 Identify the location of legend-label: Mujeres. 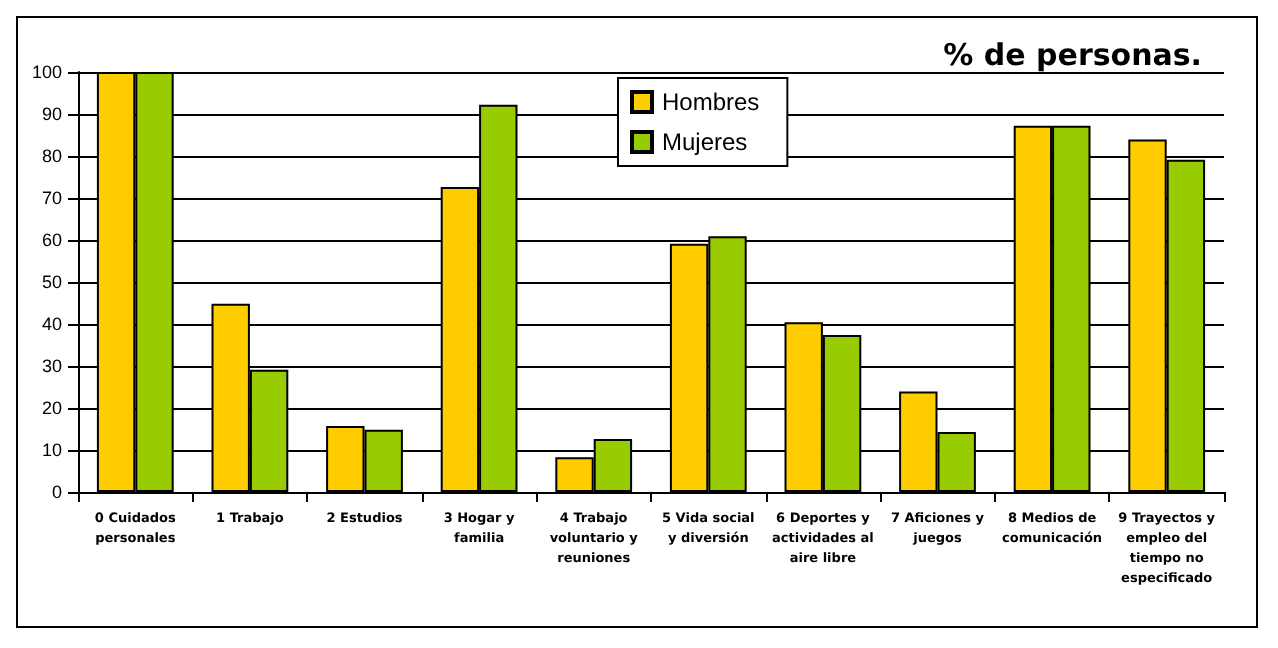
(705, 142).